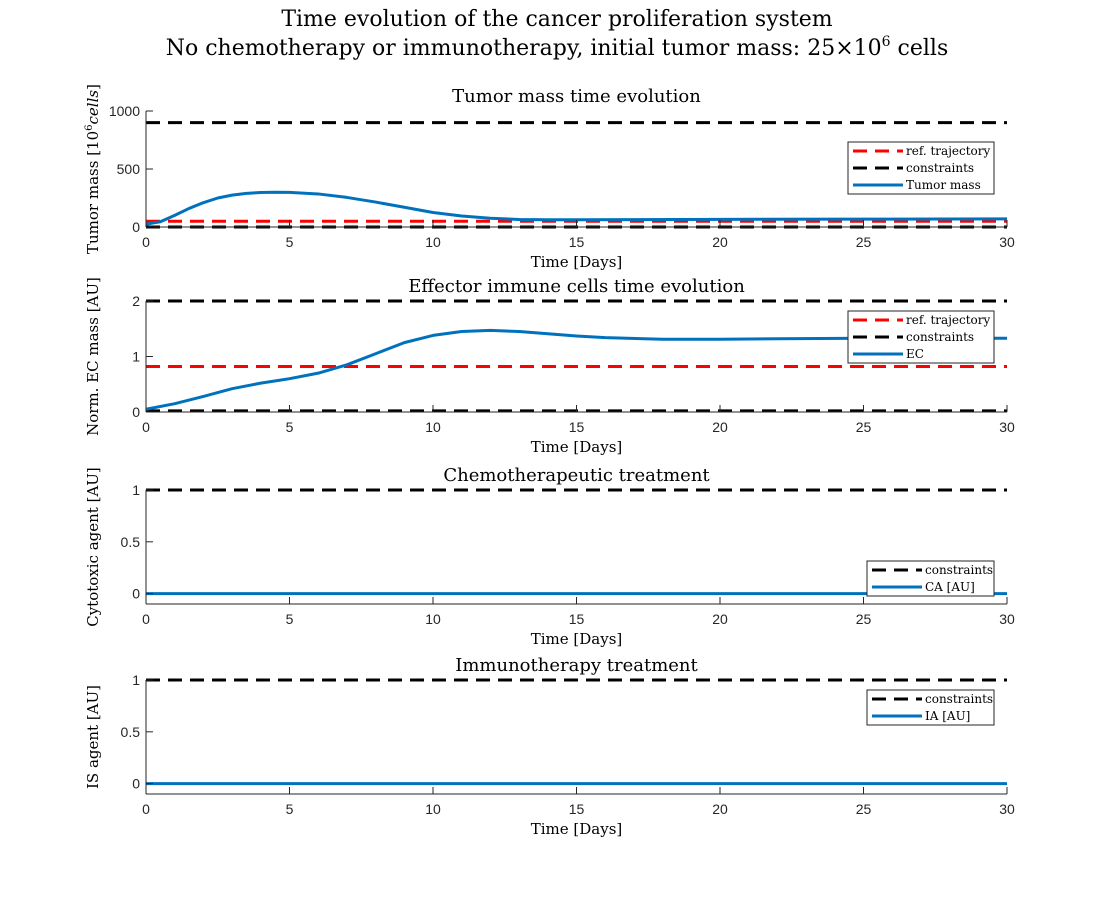  What do you see at coordinates (93, 107) in the screenshot?
I see `y-axis-label-unit: cells` at bounding box center [93, 107].